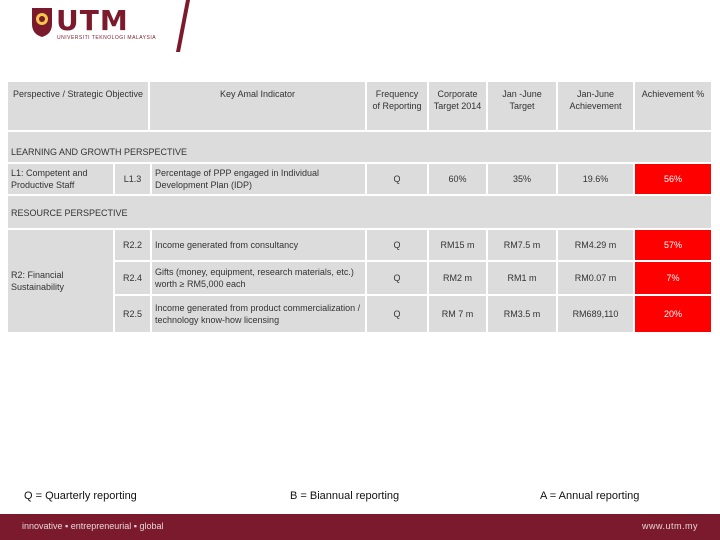 This screenshot has height=540, width=720. I want to click on kpi-indicator: Income generated from consultancy, so click(258, 245).